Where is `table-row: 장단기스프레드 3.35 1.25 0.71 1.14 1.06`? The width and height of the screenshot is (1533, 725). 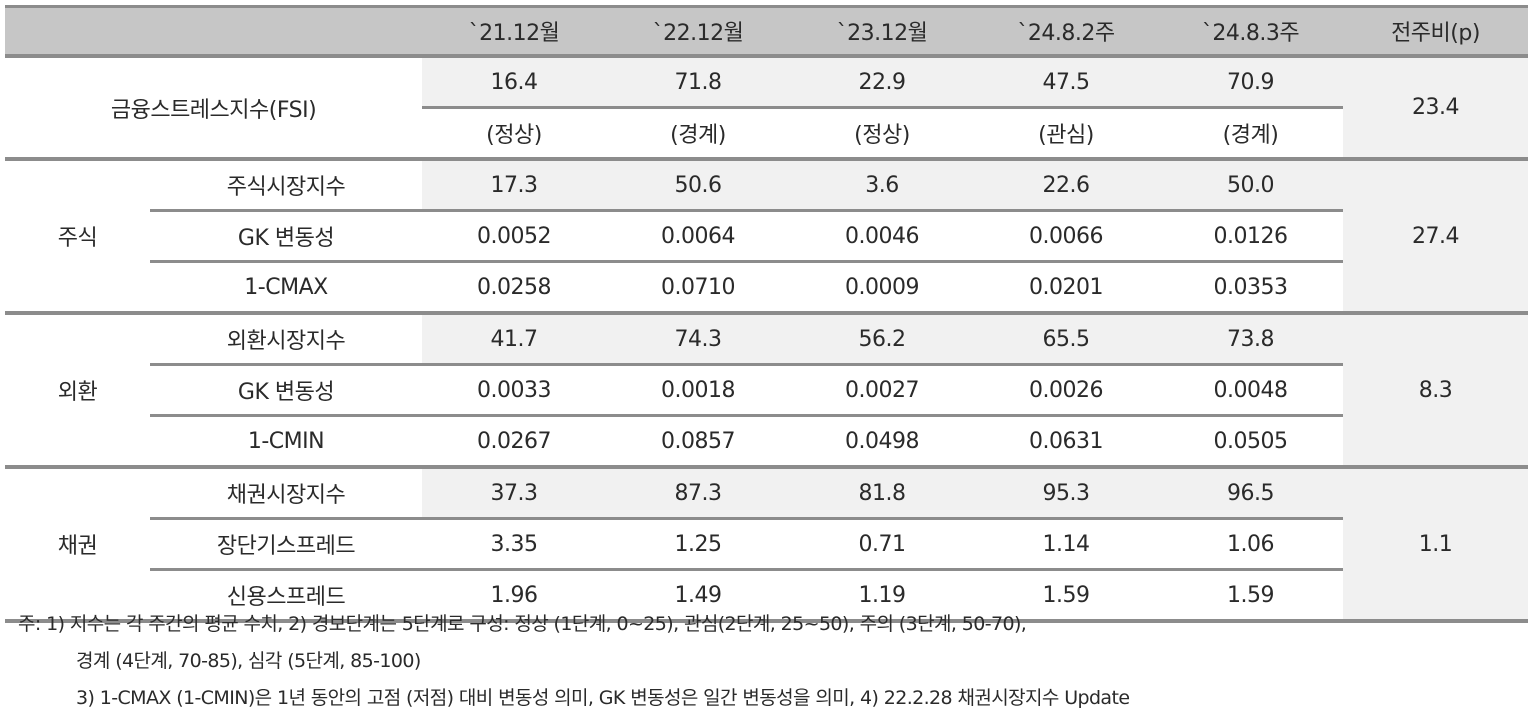
table-row: 장단기스프레드 3.35 1.25 0.71 1.14 1.06 is located at coordinates (766, 544).